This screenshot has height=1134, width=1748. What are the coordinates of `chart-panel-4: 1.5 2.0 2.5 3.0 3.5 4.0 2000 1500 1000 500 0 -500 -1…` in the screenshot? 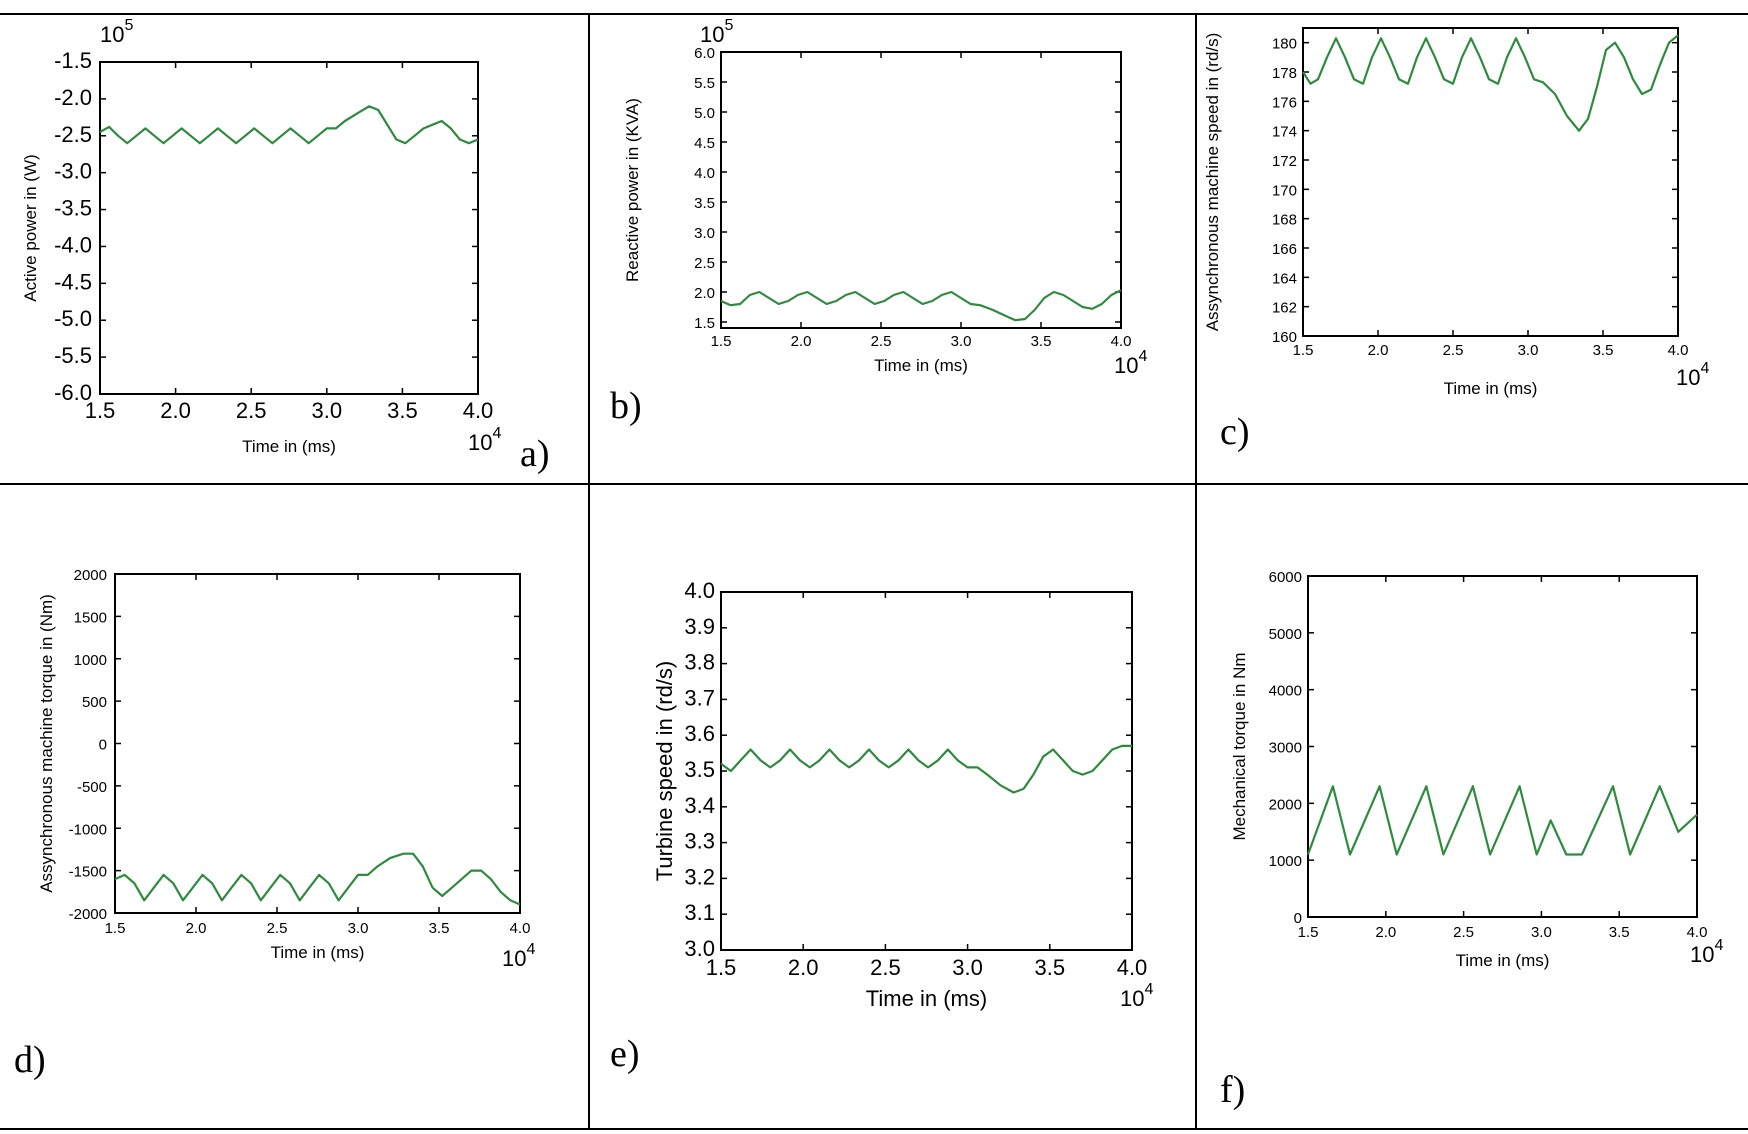 It's located at (274, 824).